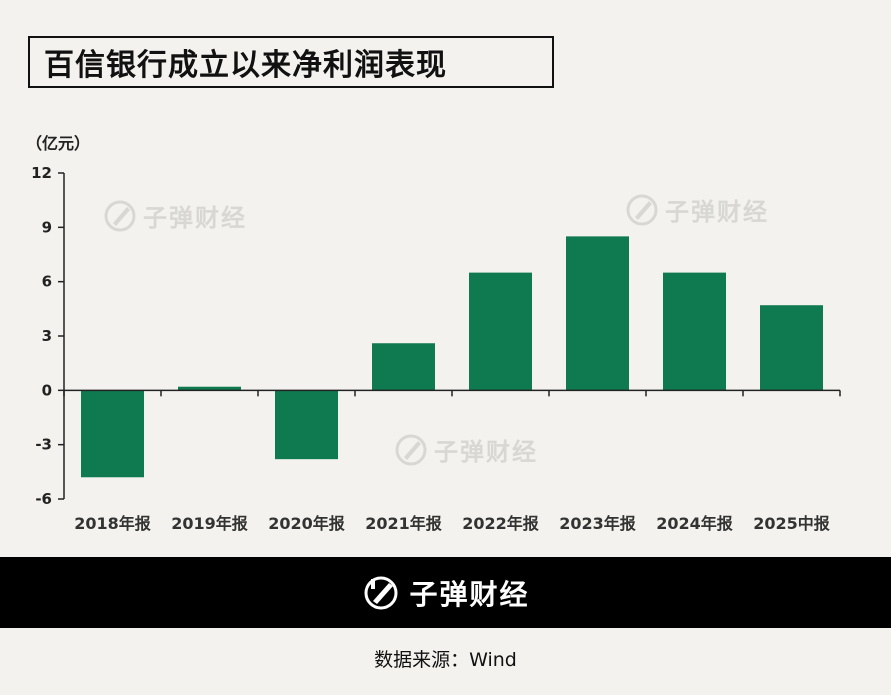  I want to click on y-tick-label: 12, so click(41, 173).